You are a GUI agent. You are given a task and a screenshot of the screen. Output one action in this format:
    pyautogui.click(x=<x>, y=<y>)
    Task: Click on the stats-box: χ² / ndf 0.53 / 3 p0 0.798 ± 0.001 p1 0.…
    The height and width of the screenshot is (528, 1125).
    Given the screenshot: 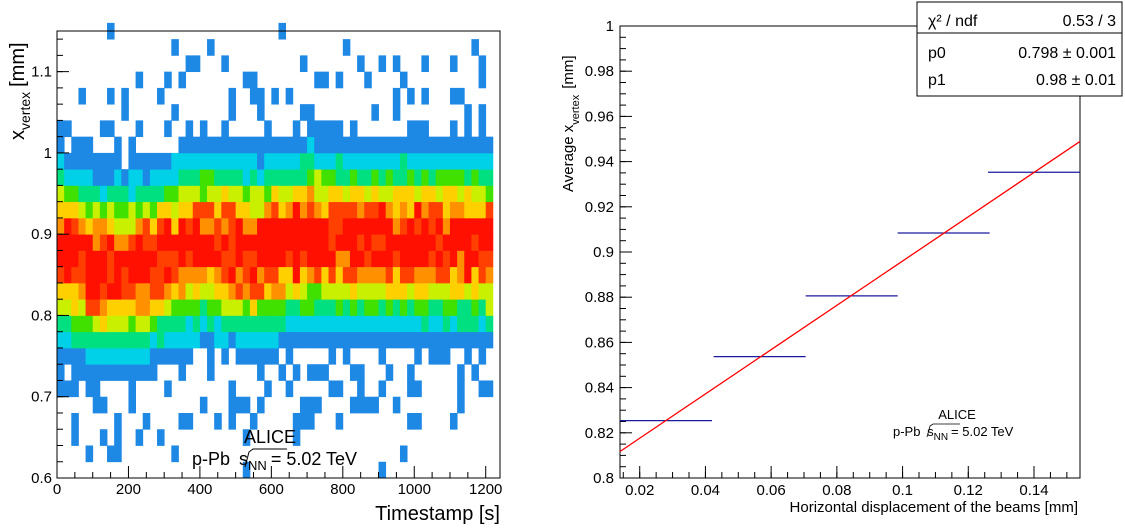 What is the action you would take?
    pyautogui.click(x=1019, y=49)
    